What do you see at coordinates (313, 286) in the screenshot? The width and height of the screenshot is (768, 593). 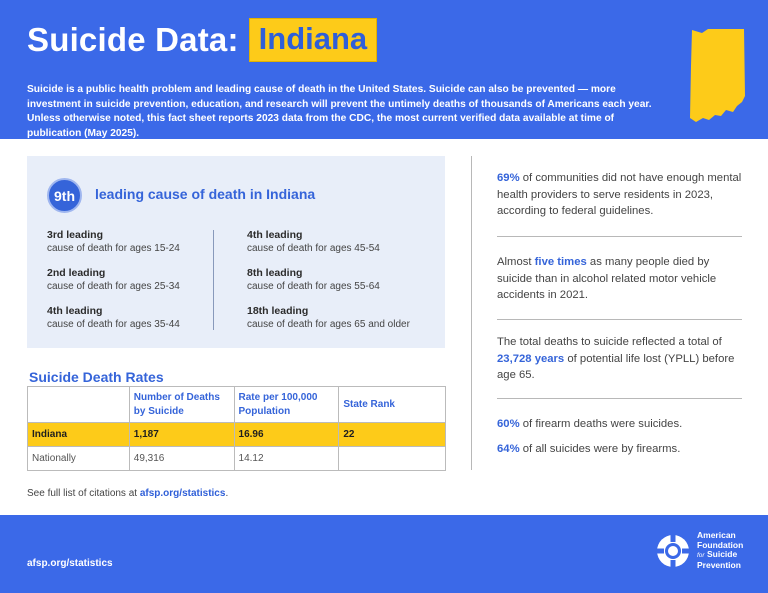 I see `lead-desc: cause of death for ages 55-64` at bounding box center [313, 286].